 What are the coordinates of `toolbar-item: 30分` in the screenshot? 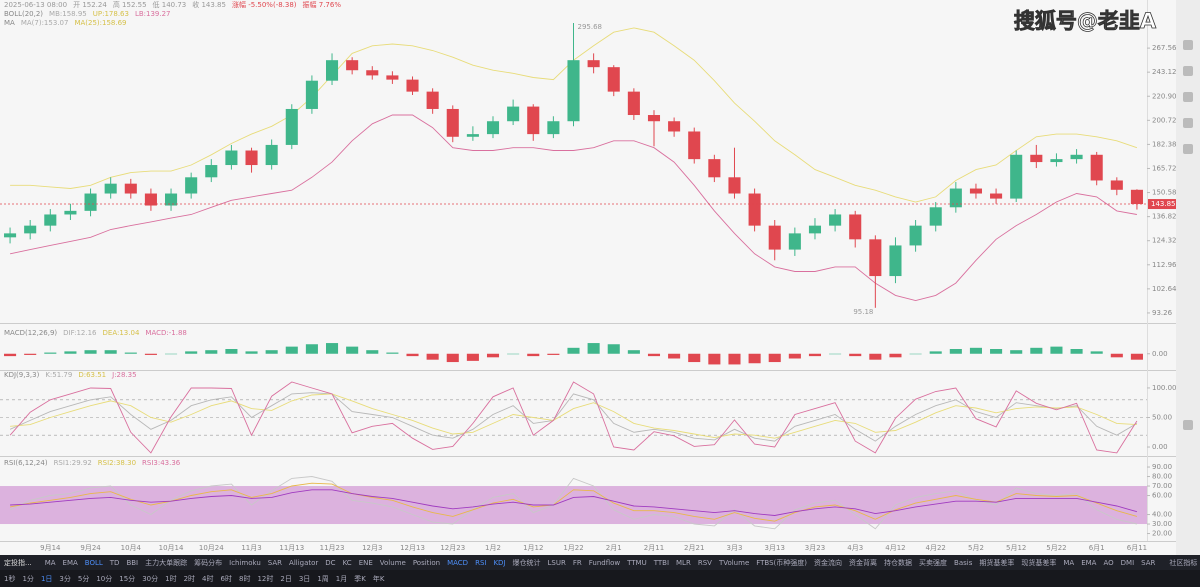 It's located at (150, 578).